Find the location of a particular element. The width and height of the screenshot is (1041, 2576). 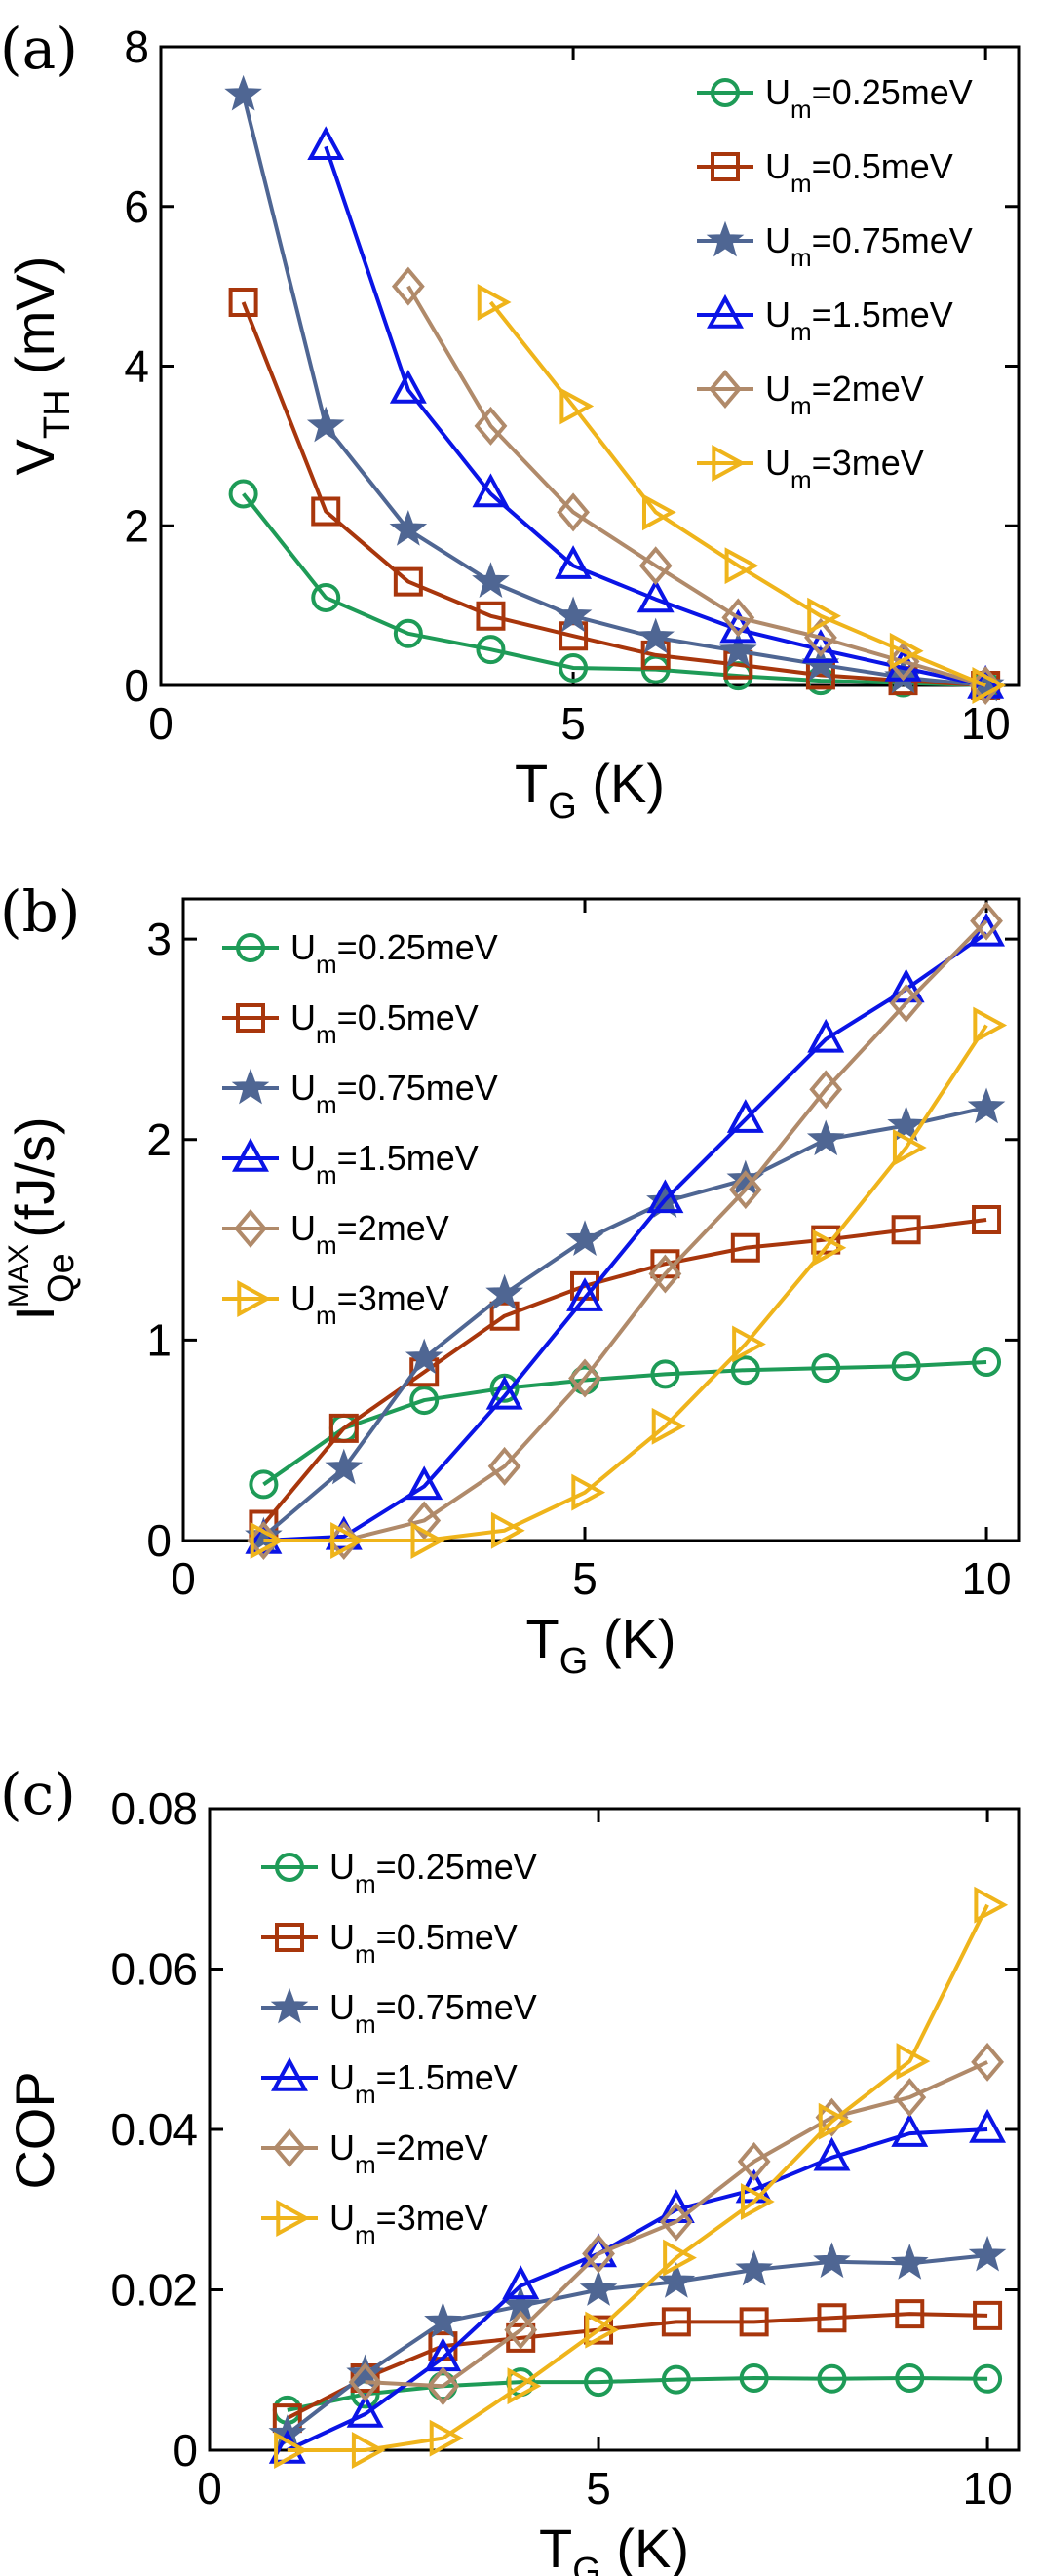

legend-entry: Um=2meV is located at coordinates (335, 1234).